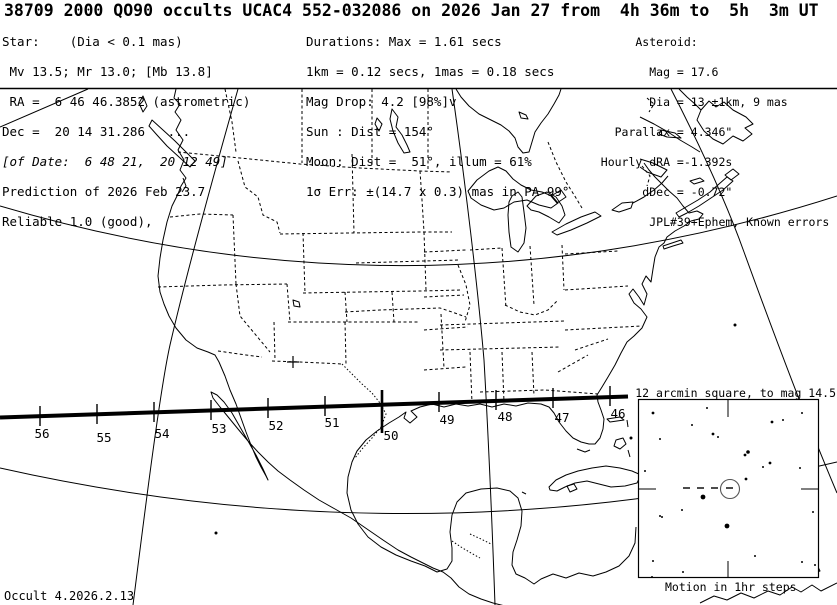  Describe the element at coordinates (378, 124) in the screenshot. I see `lake-manitoba` at that location.